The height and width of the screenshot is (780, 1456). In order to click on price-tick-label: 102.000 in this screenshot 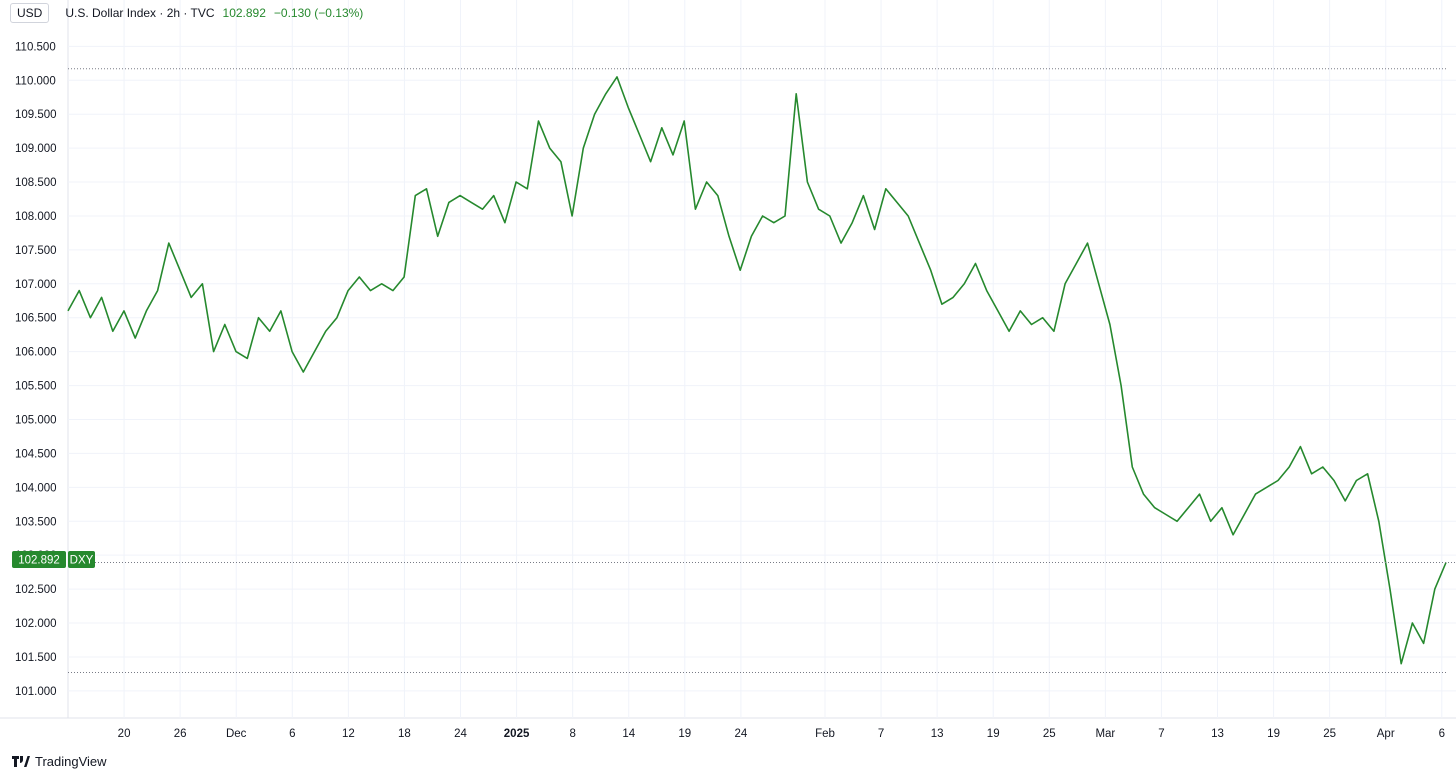, I will do `click(36, 624)`.